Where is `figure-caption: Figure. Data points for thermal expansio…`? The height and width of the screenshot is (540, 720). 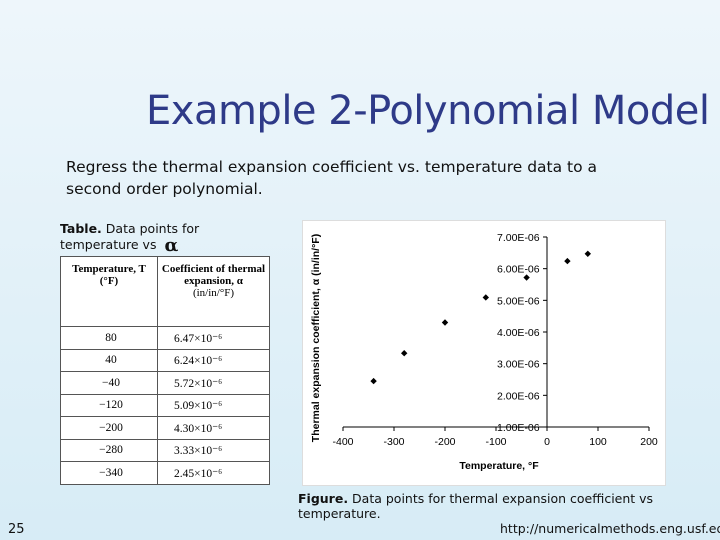
figure-caption: Figure. Data points for thermal expansio… is located at coordinates (478, 506).